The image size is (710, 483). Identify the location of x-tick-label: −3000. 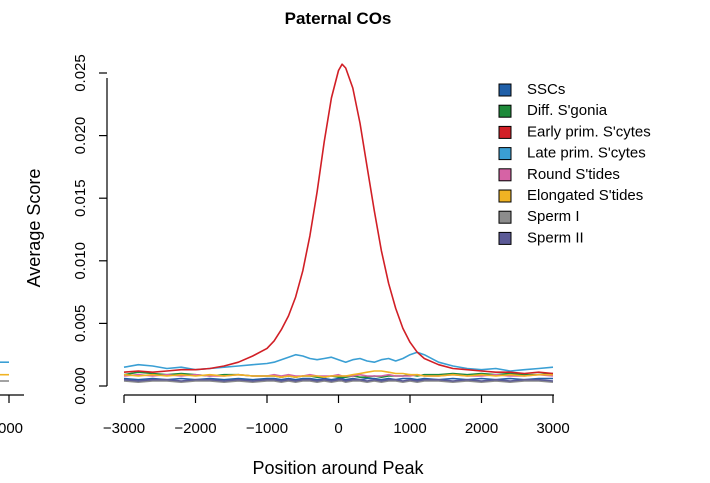
(124, 428).